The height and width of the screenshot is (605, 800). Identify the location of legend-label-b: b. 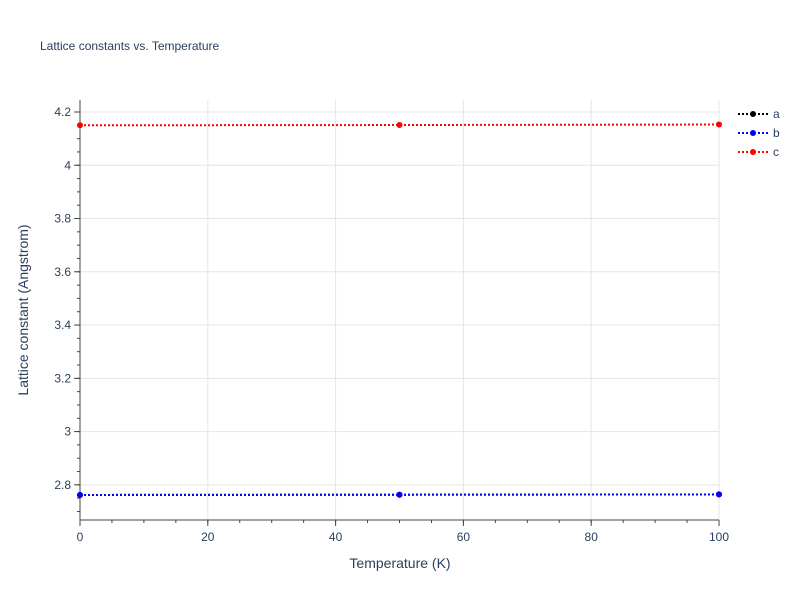
(776, 133).